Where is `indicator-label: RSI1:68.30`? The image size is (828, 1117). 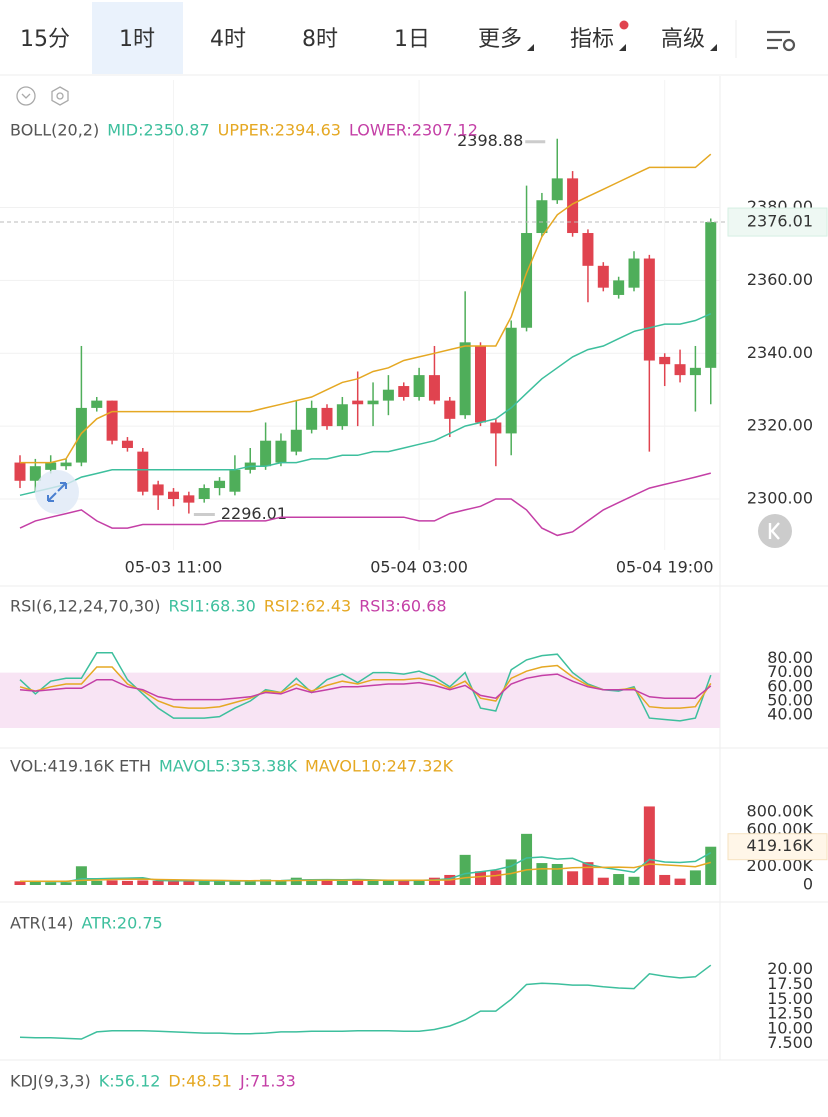 indicator-label: RSI1:68.30 is located at coordinates (211, 606).